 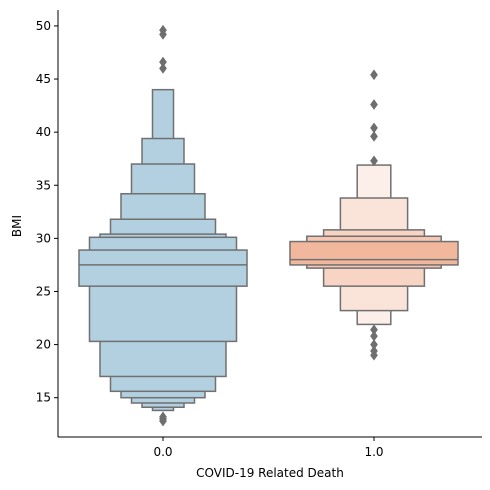 I want to click on y-tick-label: 45, so click(x=43, y=79).